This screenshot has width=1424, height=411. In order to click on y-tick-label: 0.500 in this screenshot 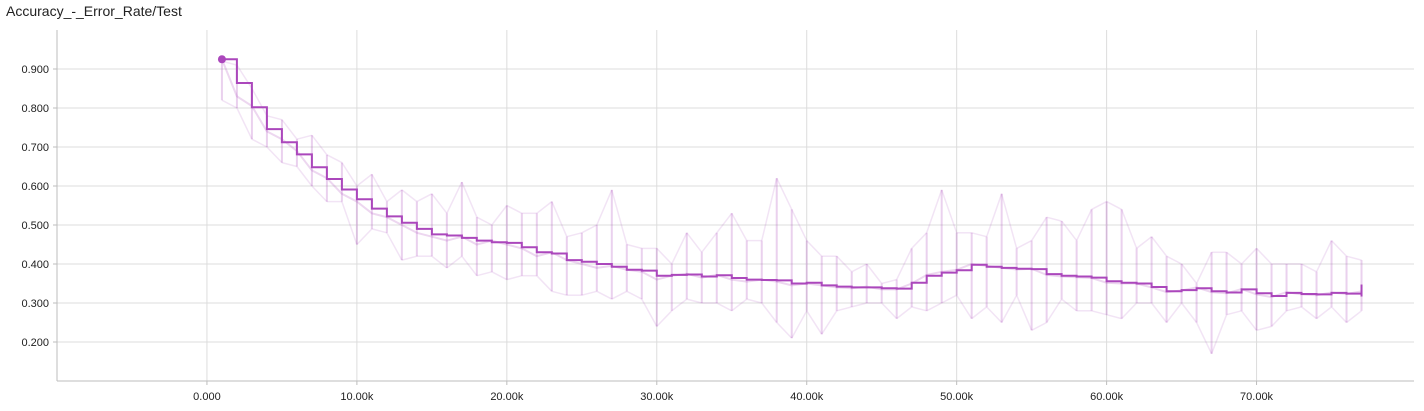, I will do `click(35, 226)`.